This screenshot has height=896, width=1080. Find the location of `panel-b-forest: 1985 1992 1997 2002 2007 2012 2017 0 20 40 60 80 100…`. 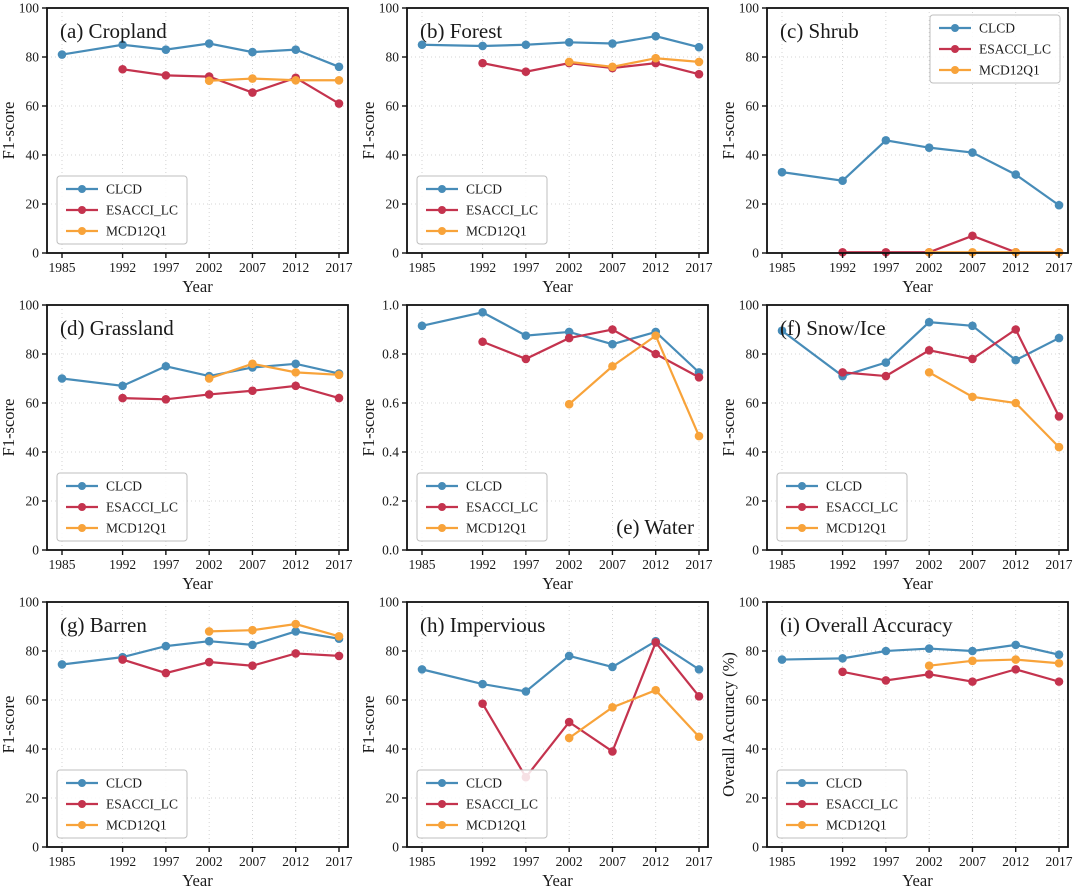

panel-b-forest: 1985 1992 1997 2002 2007 2012 2017 0 20 40 60 80 100… is located at coordinates (539, 148).